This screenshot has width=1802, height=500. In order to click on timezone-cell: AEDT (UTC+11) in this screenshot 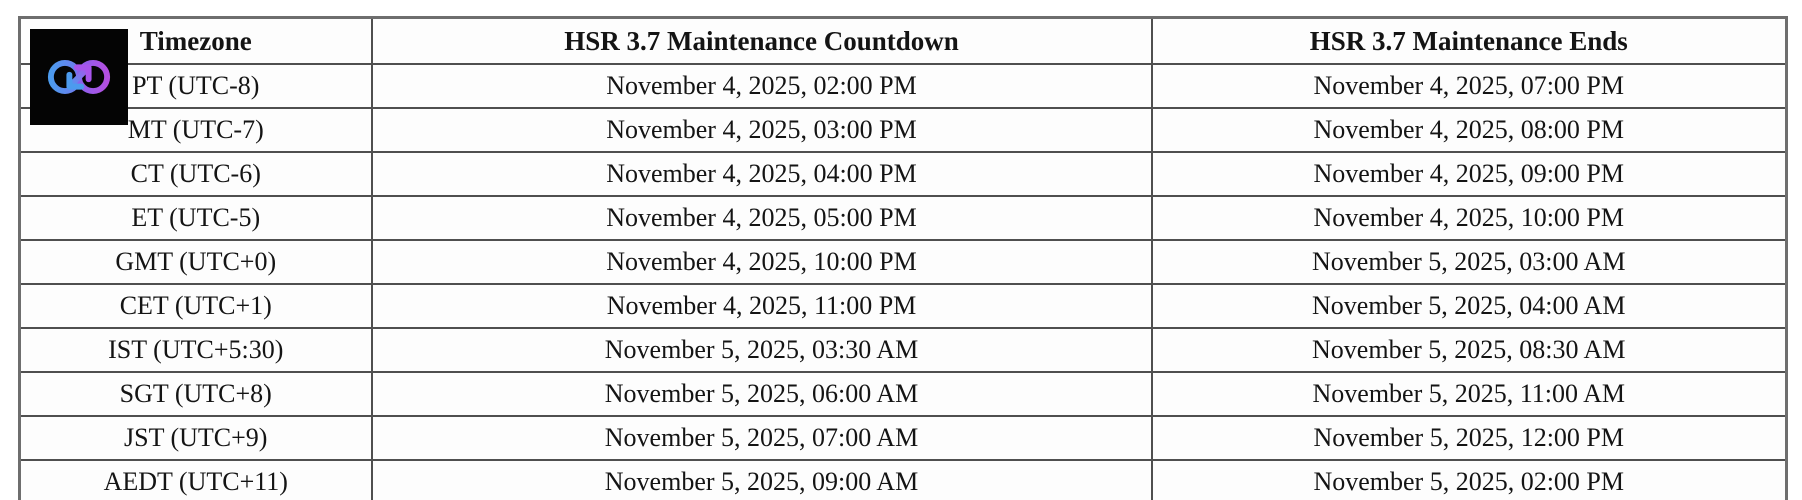, I will do `click(195, 479)`.